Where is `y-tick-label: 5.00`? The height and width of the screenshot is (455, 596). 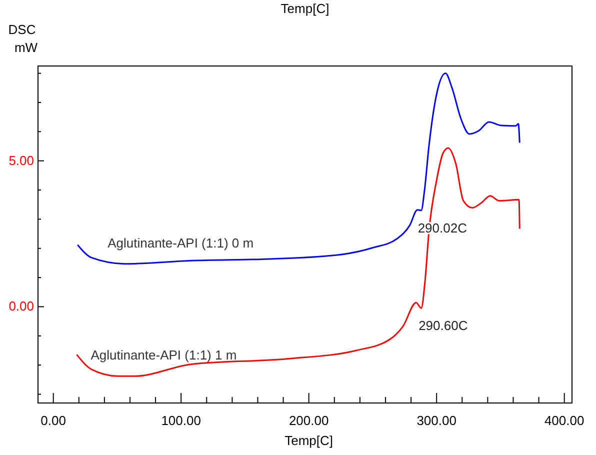 y-tick-label: 5.00 is located at coordinates (21, 160).